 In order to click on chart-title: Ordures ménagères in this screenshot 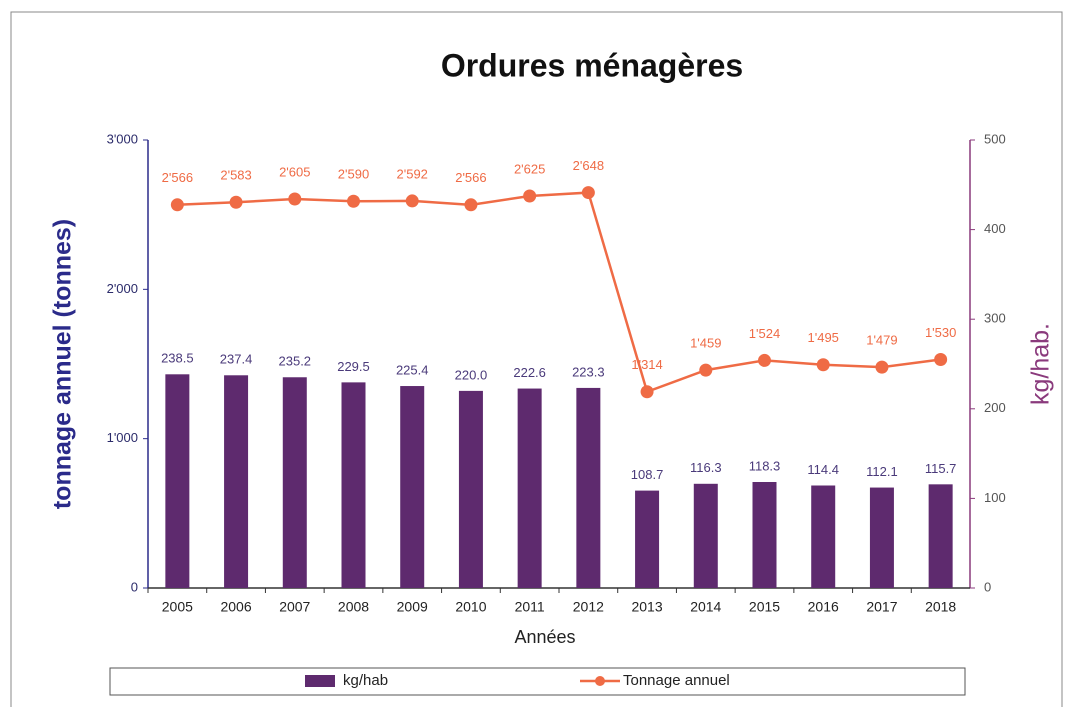, I will do `click(592, 65)`.